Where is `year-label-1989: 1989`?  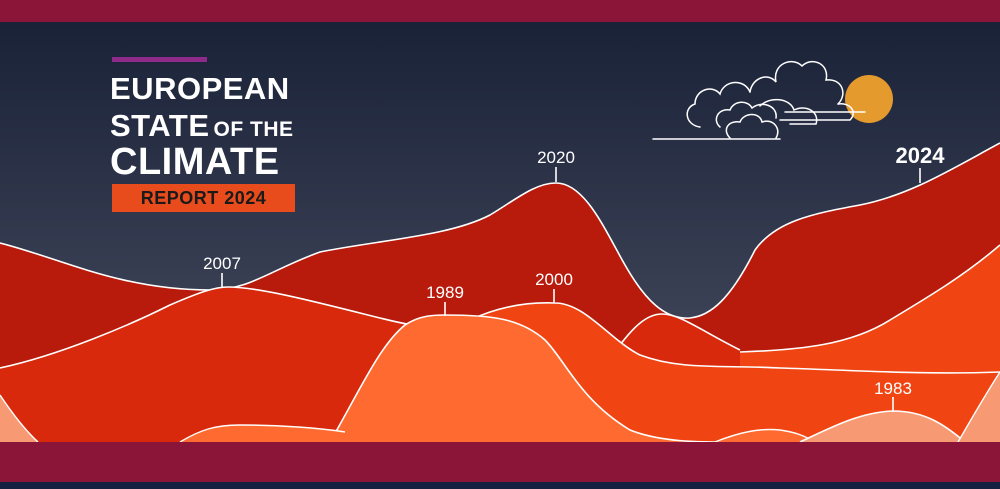
year-label-1989: 1989 is located at coordinates (445, 292).